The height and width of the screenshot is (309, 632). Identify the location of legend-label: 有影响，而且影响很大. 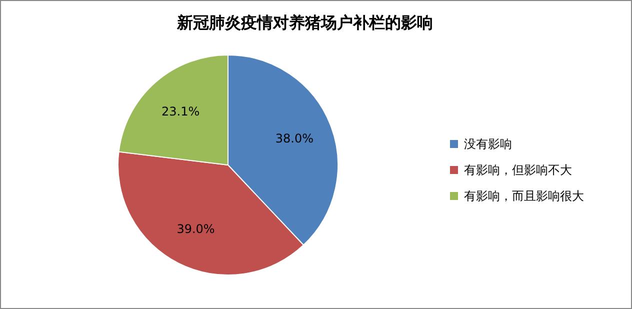
(524, 196).